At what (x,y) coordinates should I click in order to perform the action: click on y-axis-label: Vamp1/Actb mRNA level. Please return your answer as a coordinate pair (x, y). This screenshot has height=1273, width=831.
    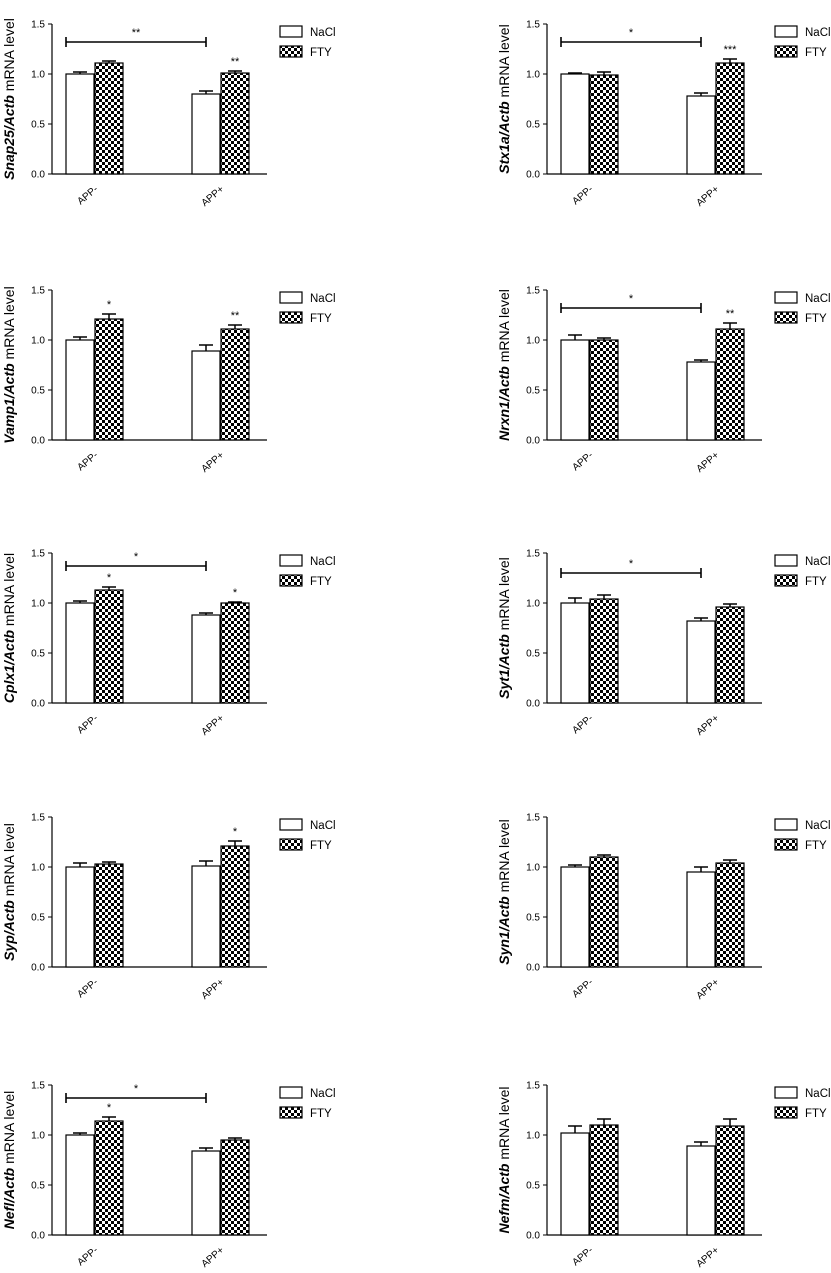
    Looking at the image, I should click on (9, 364).